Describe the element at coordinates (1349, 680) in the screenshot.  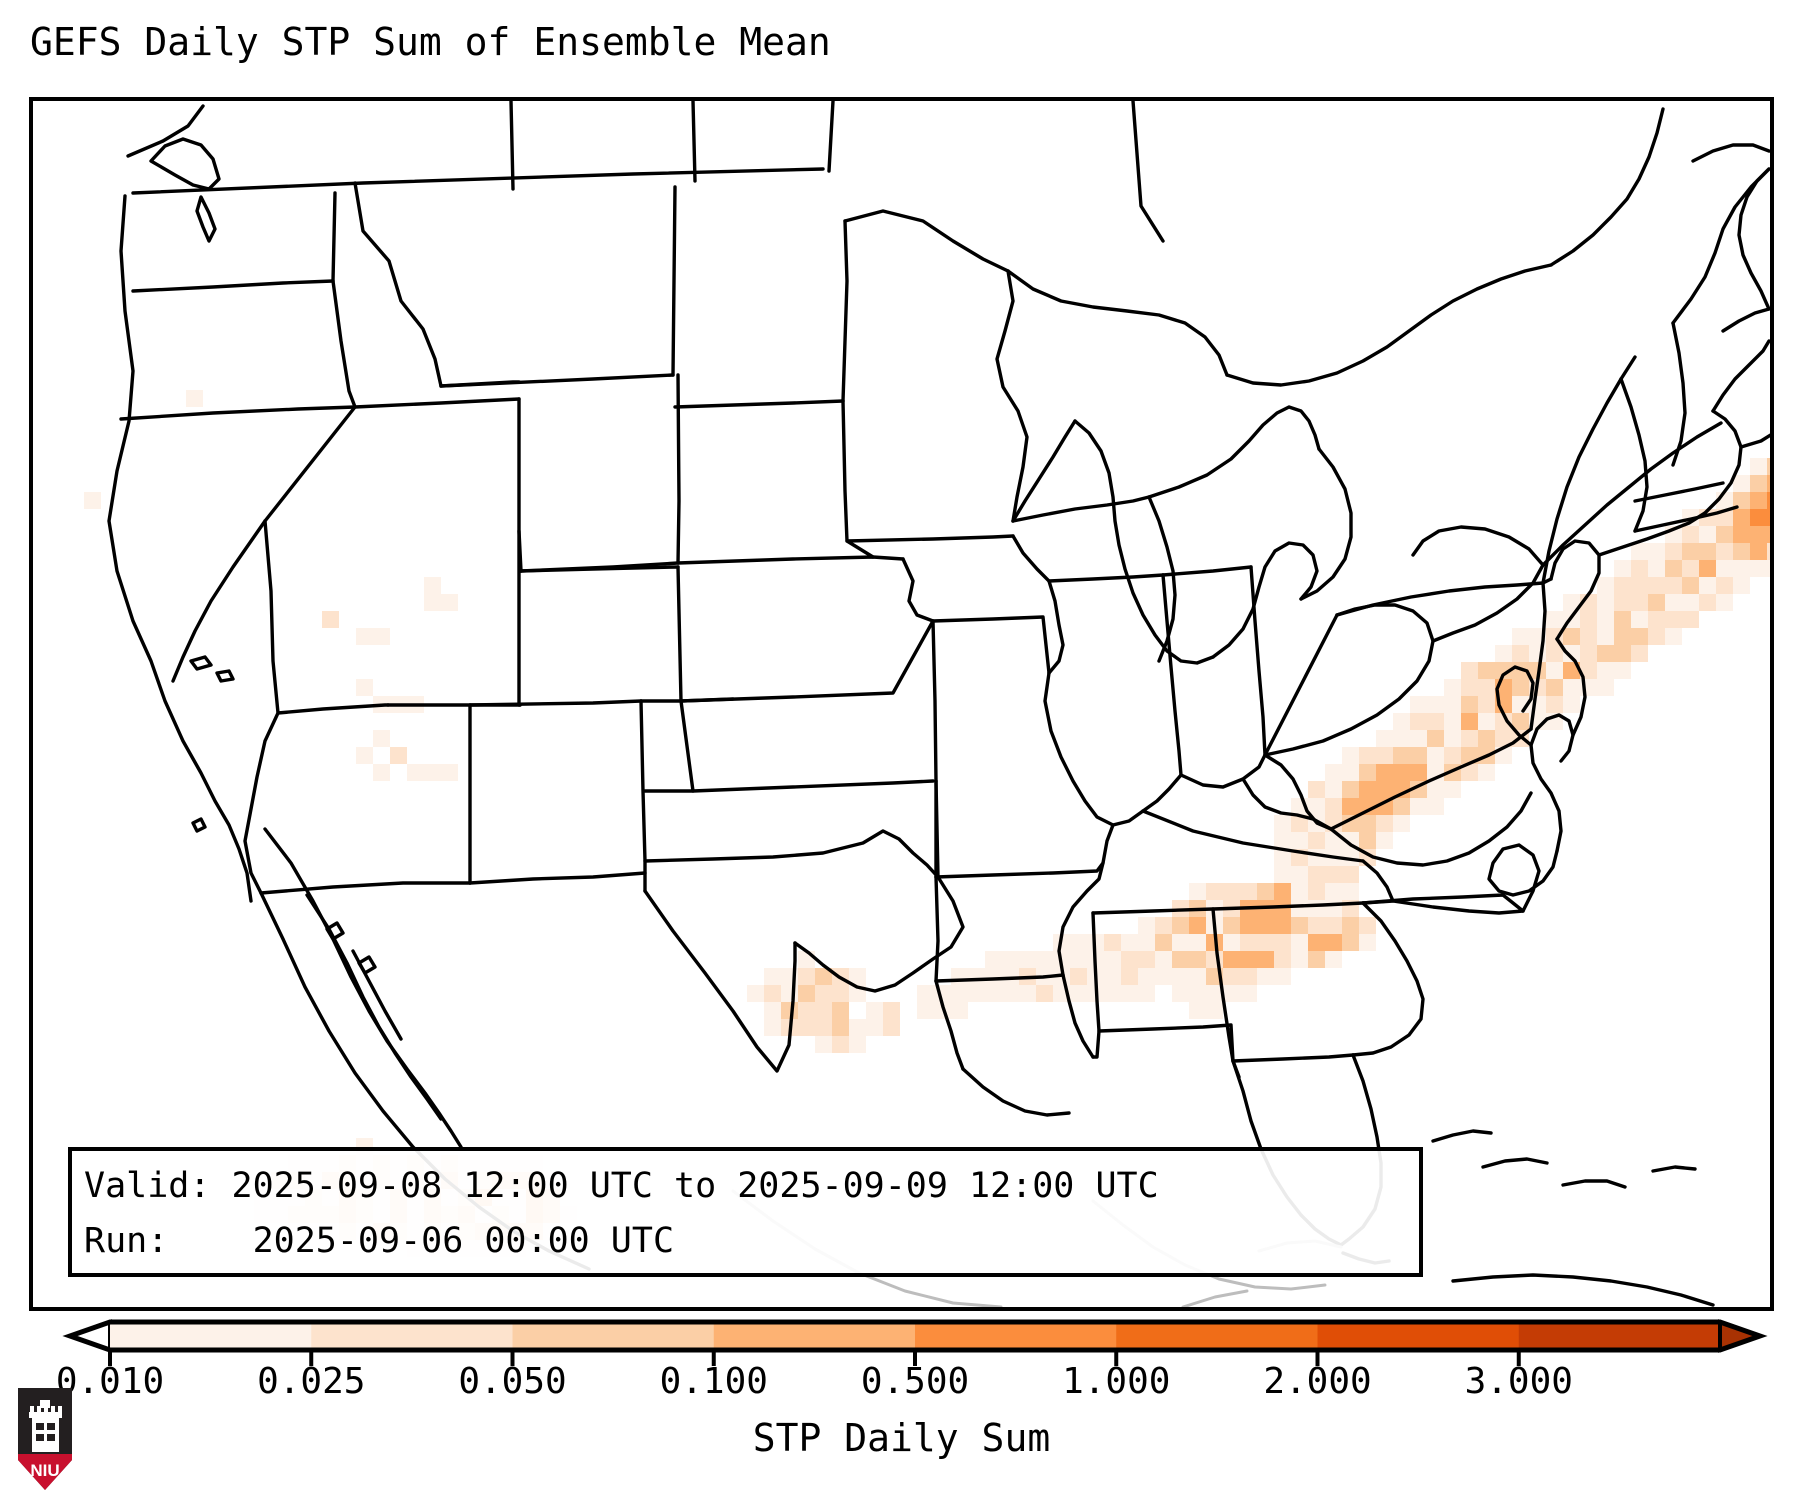
I see `lake-erie` at that location.